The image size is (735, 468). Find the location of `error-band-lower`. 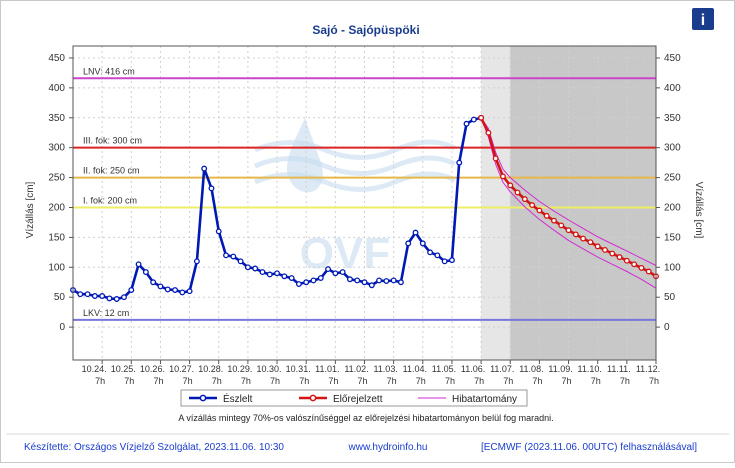

error-band-lower is located at coordinates (568, 203).